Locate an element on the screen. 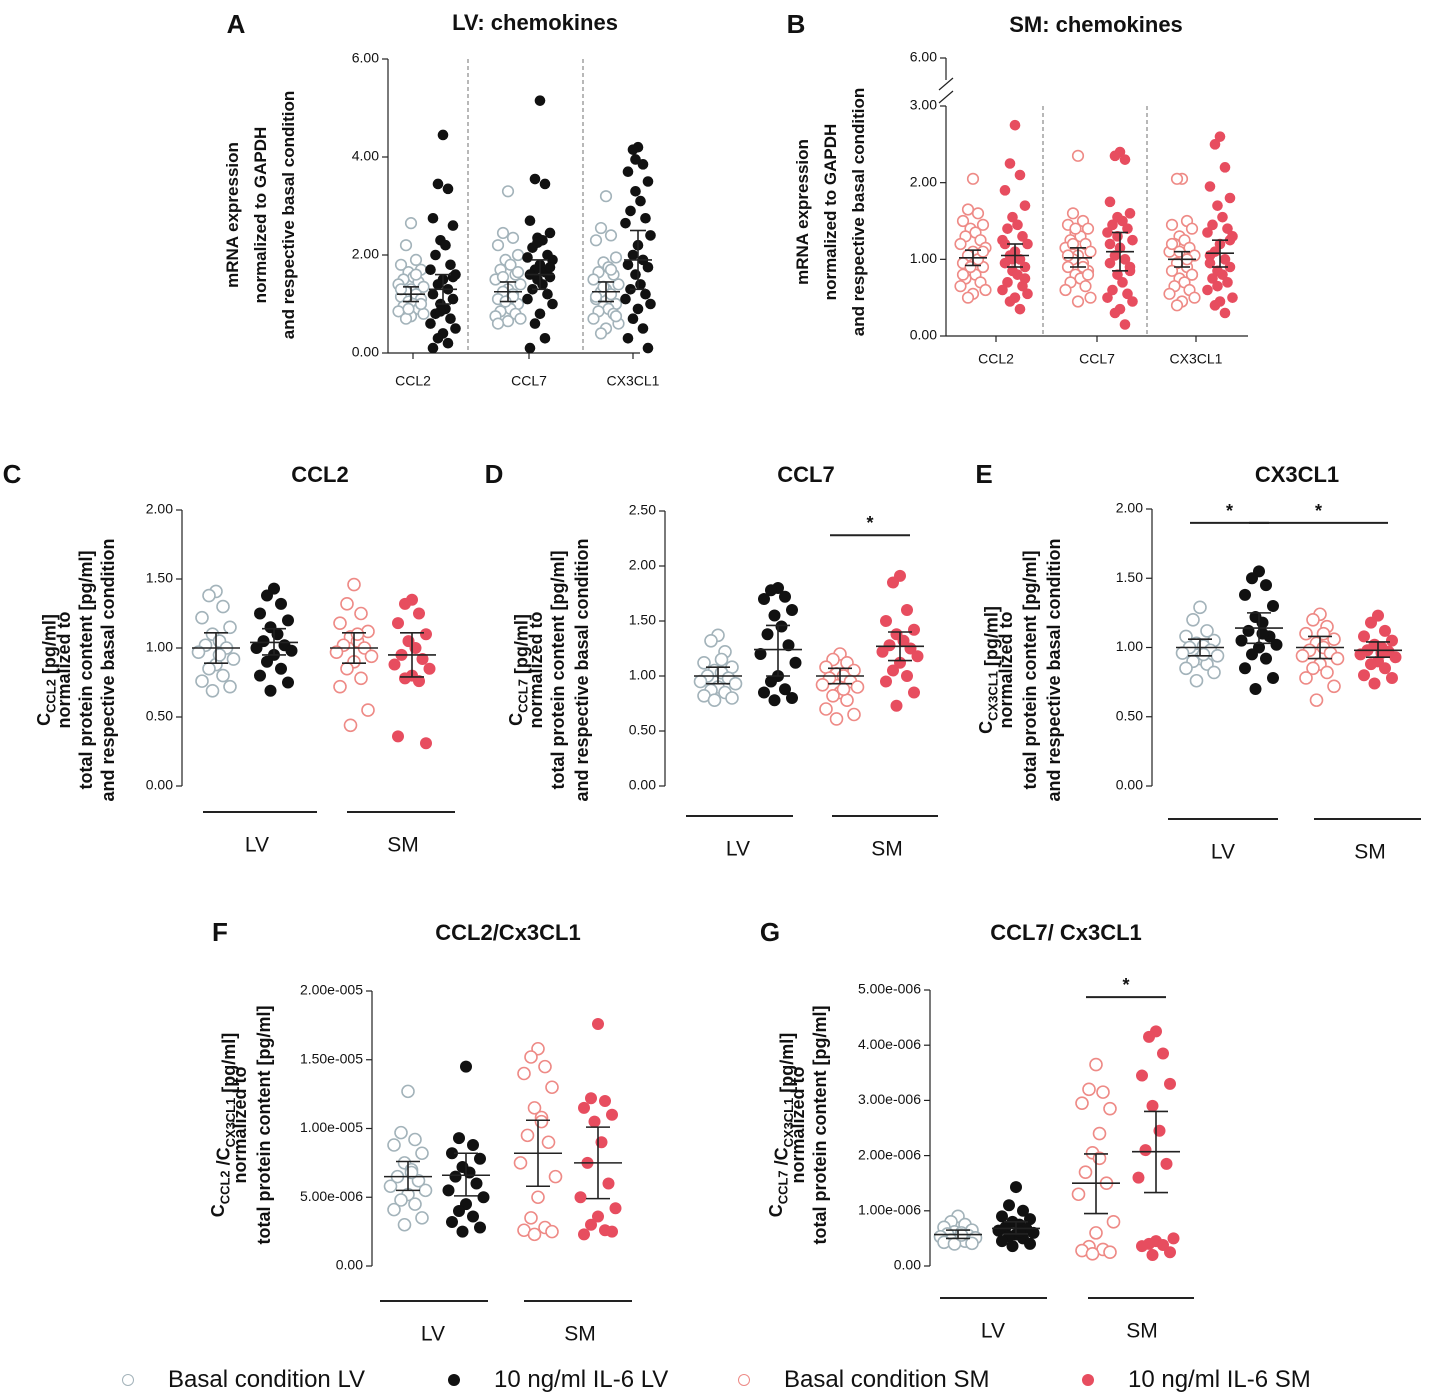 Image resolution: width=1438 pixels, height=1398 pixels. legend-marker-basal-lv is located at coordinates (128, 1380).